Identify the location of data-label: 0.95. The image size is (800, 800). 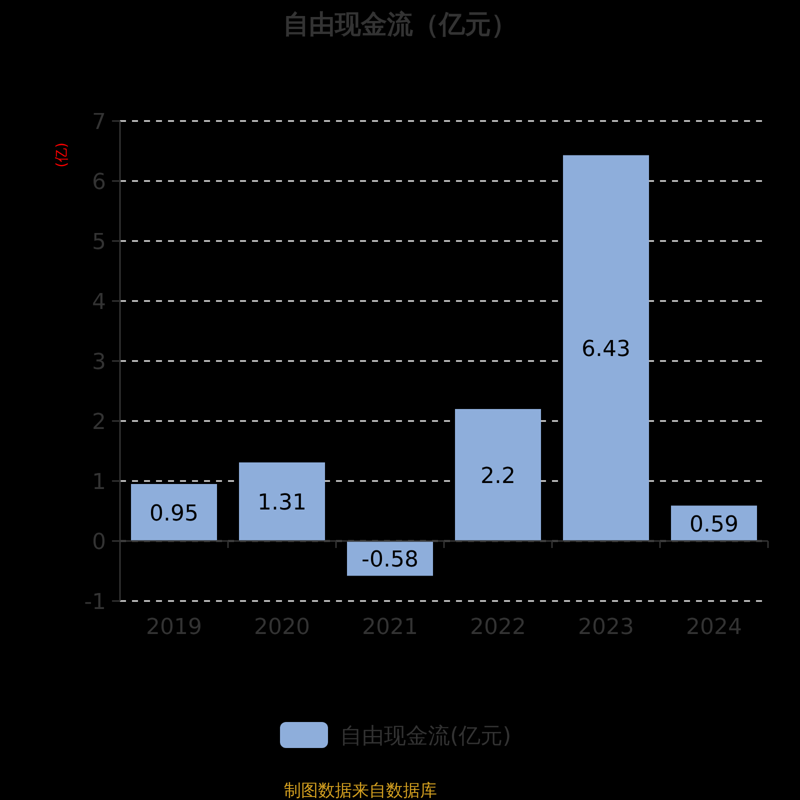
(174, 514).